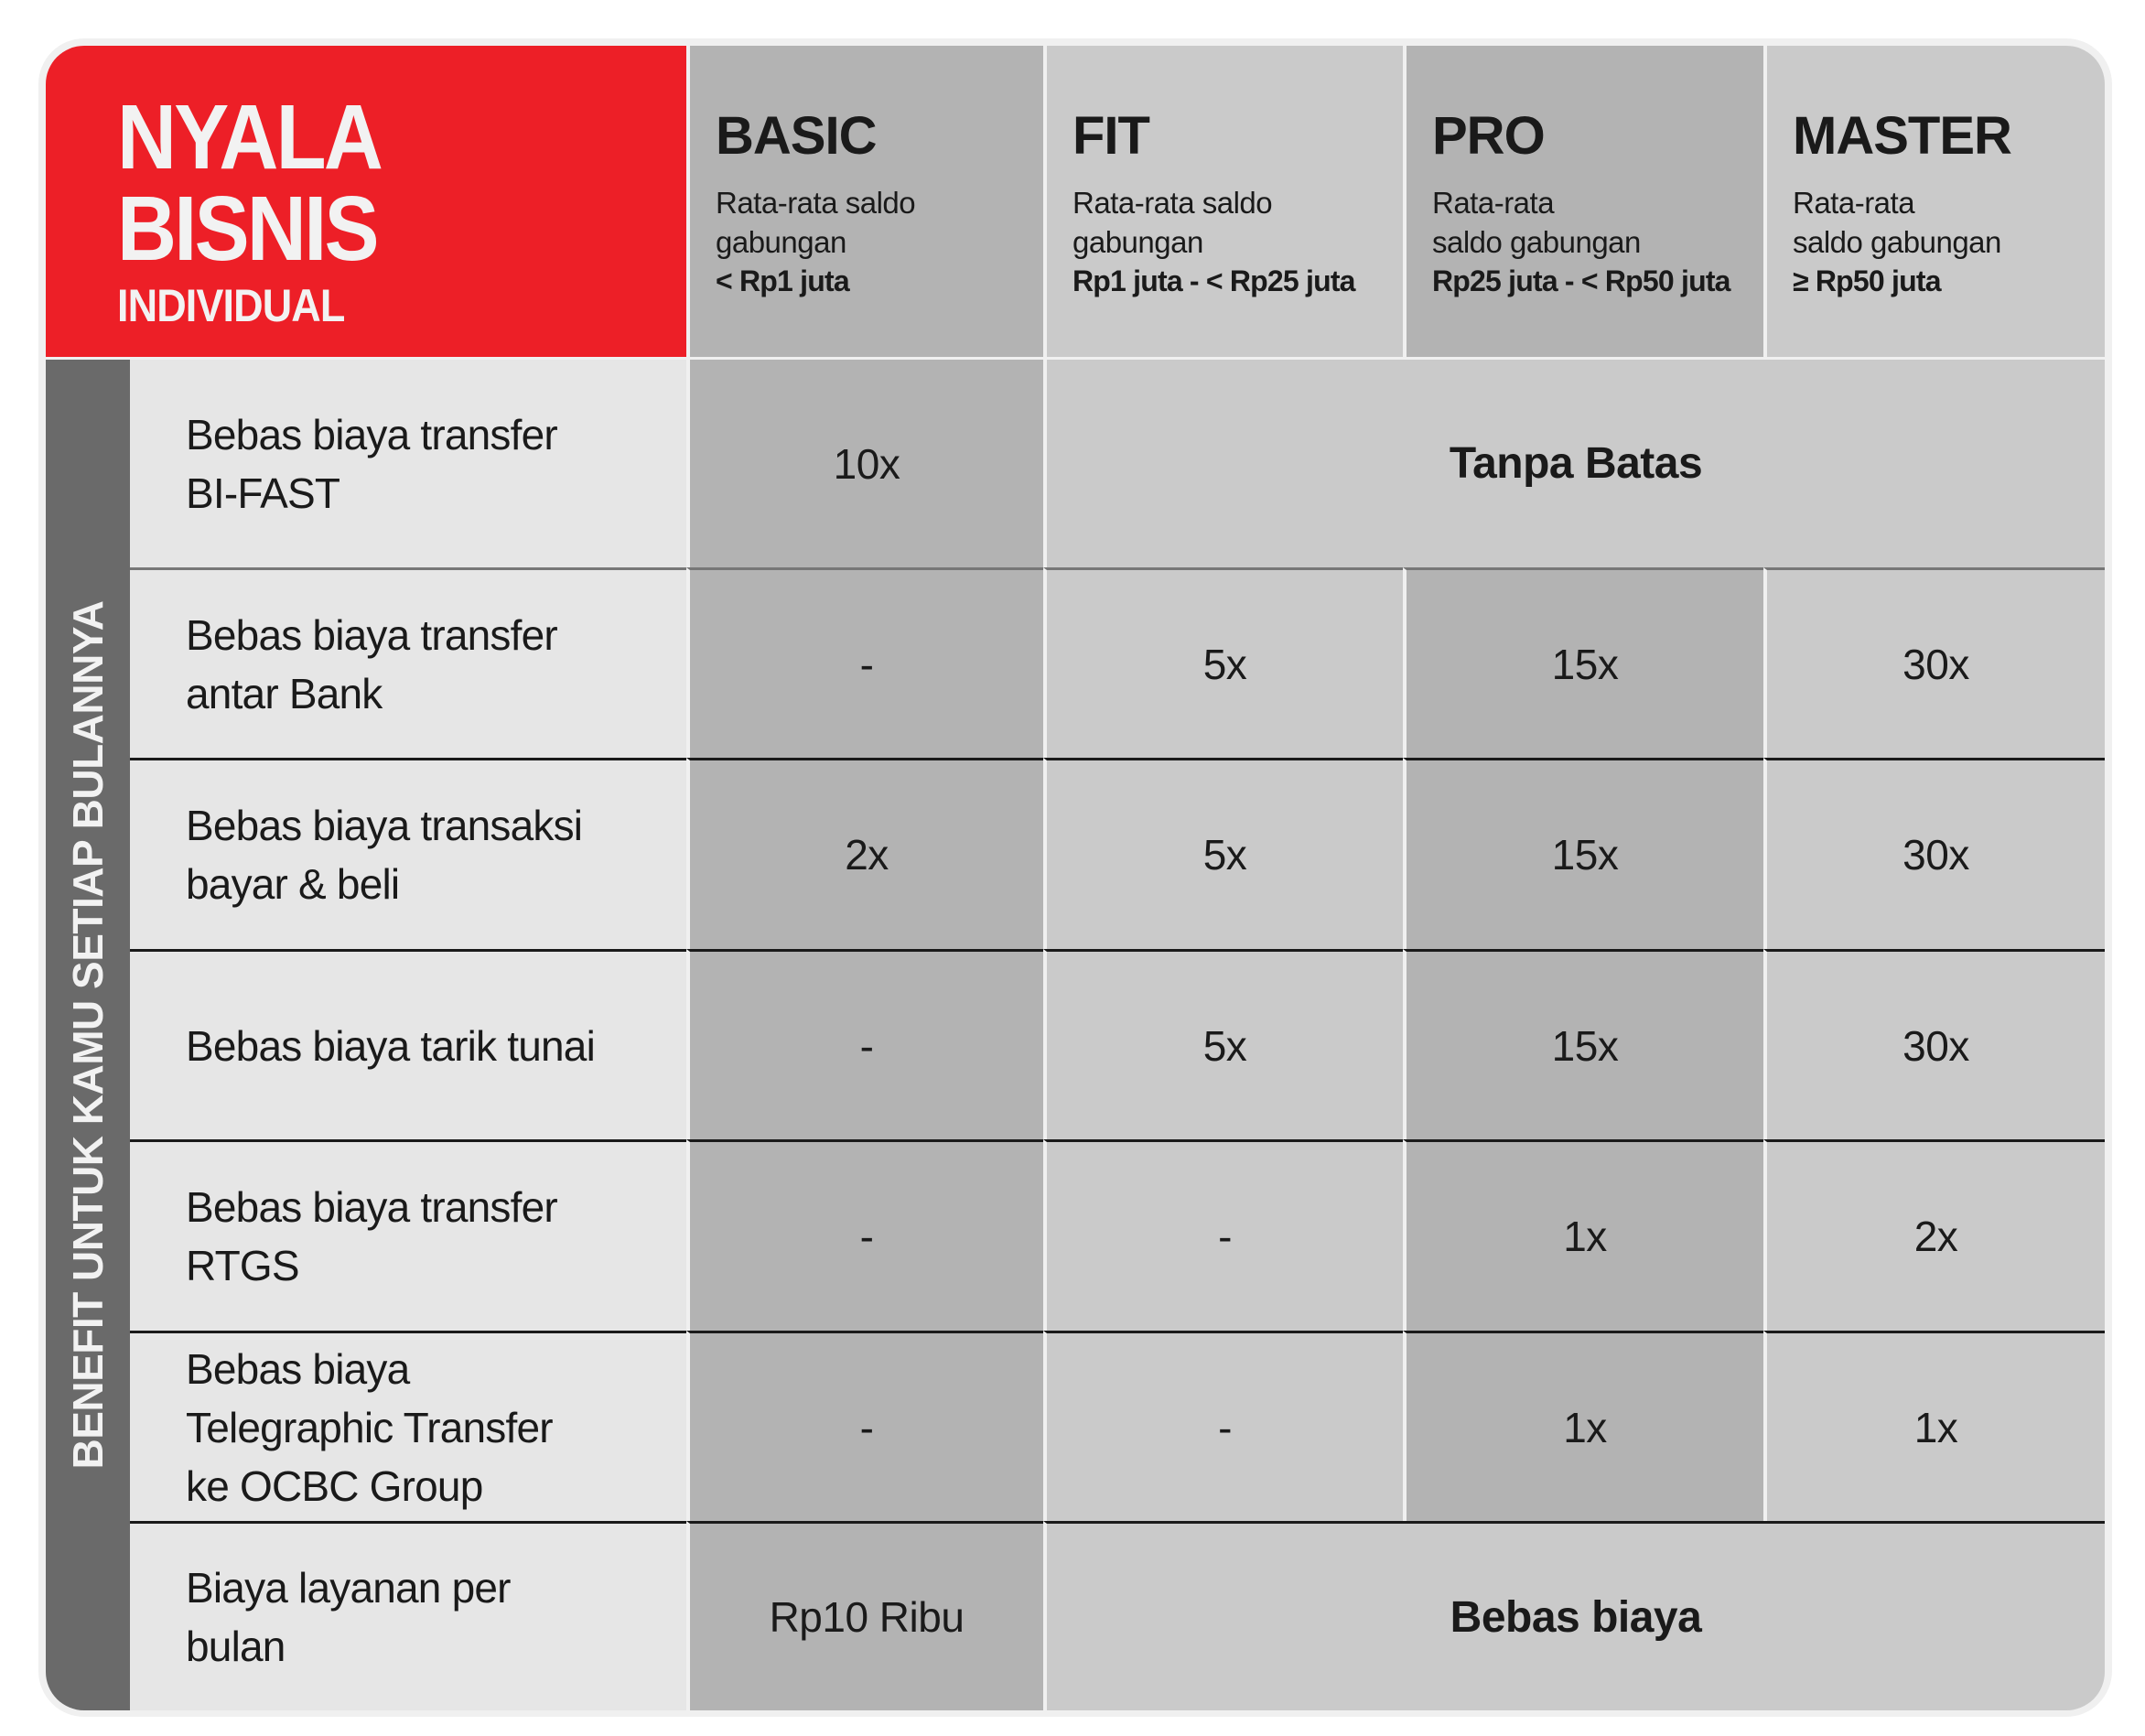 Image resolution: width=2145 pixels, height=1736 pixels. Describe the element at coordinates (408, 464) in the screenshot. I see `row-label: Bebas biaya transfer BI-FAST` at that location.